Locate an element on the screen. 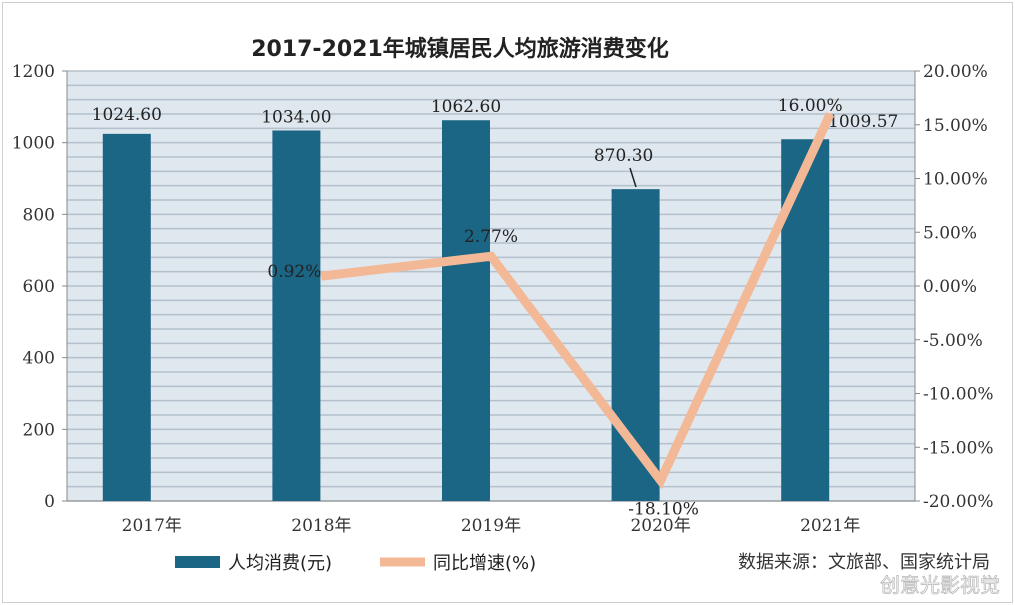  right-tick-label: -10.00% is located at coordinates (958, 395).